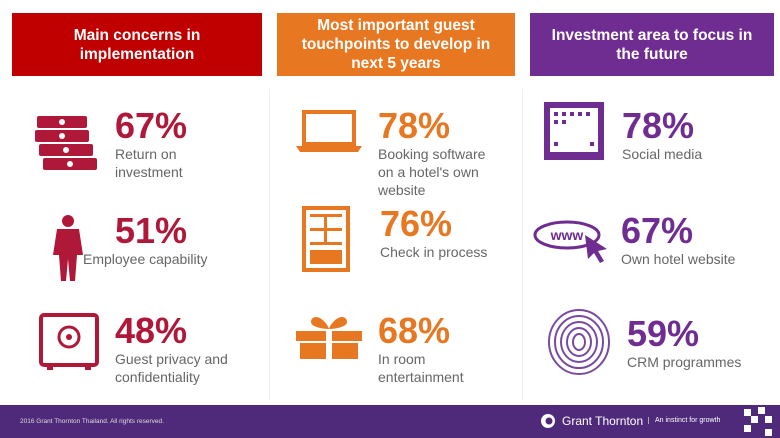 This screenshot has height=438, width=780. Describe the element at coordinates (567, 235) in the screenshot. I see `svg-text: www` at that location.